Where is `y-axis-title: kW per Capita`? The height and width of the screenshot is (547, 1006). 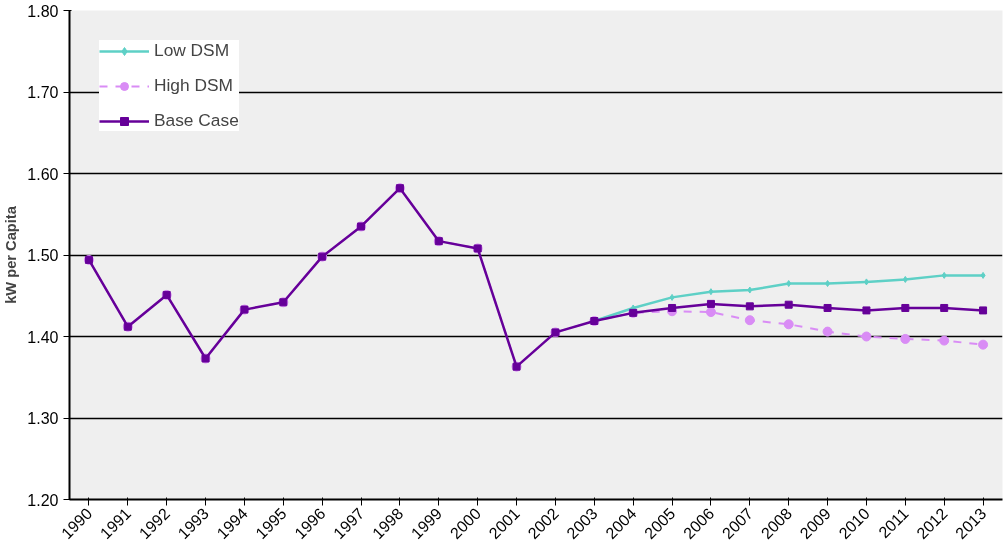
y-axis-title: kW per Capita is located at coordinates (11, 254).